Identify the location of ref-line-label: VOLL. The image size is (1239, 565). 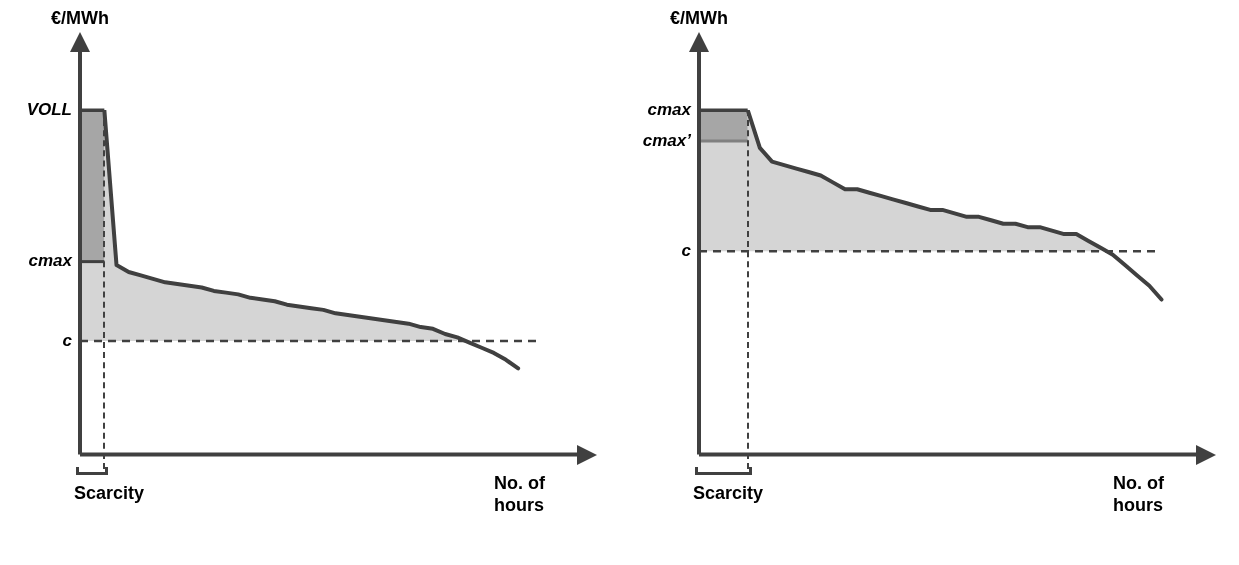
(49, 109).